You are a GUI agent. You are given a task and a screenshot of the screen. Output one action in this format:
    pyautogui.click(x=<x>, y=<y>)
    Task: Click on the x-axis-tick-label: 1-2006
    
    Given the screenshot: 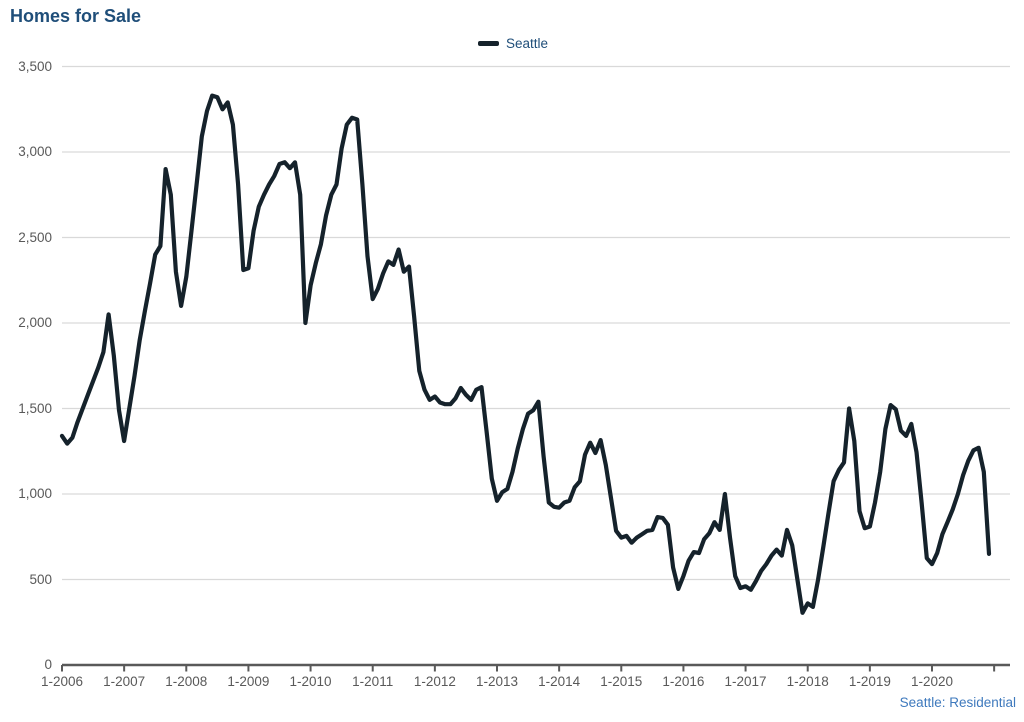 What is the action you would take?
    pyautogui.click(x=62, y=681)
    